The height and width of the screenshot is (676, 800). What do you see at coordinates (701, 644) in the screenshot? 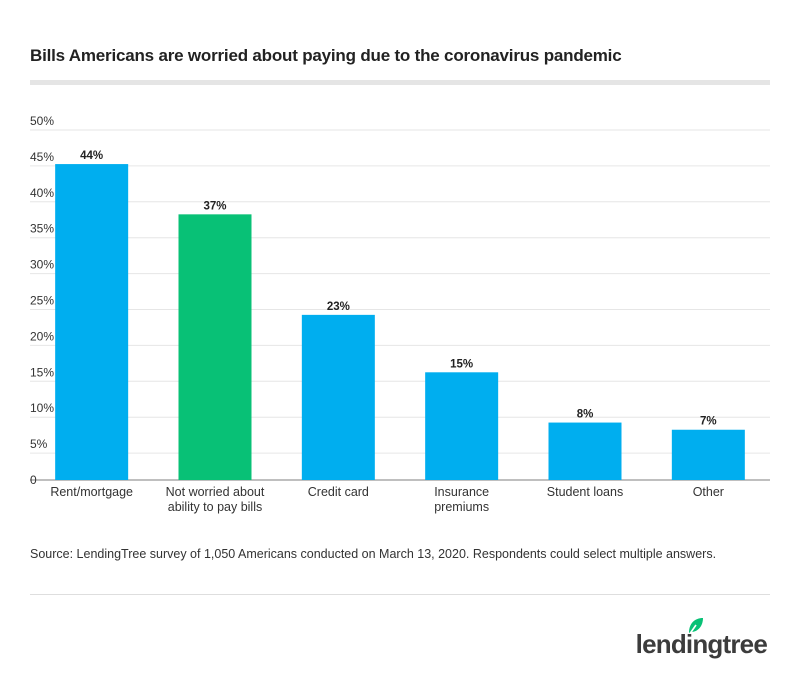
I see `logo-wordmark: lendingtree` at bounding box center [701, 644].